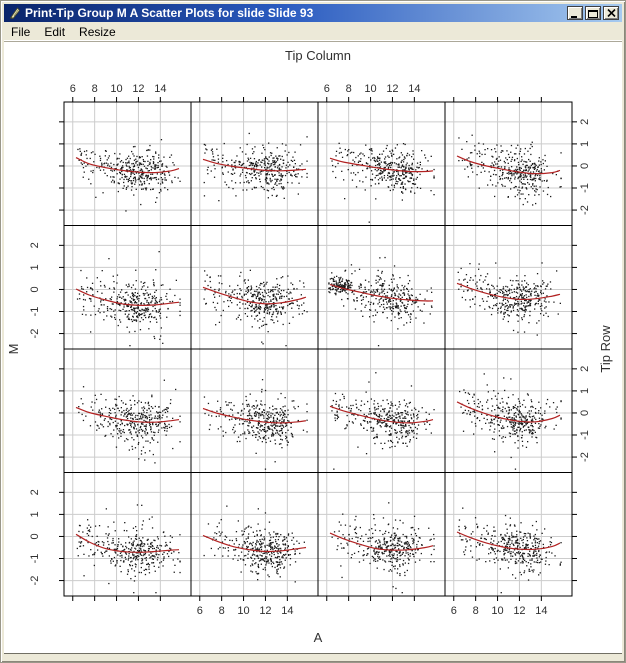 This screenshot has width=626, height=663. Describe the element at coordinates (574, 16) in the screenshot. I see `minimize-icon` at that location.